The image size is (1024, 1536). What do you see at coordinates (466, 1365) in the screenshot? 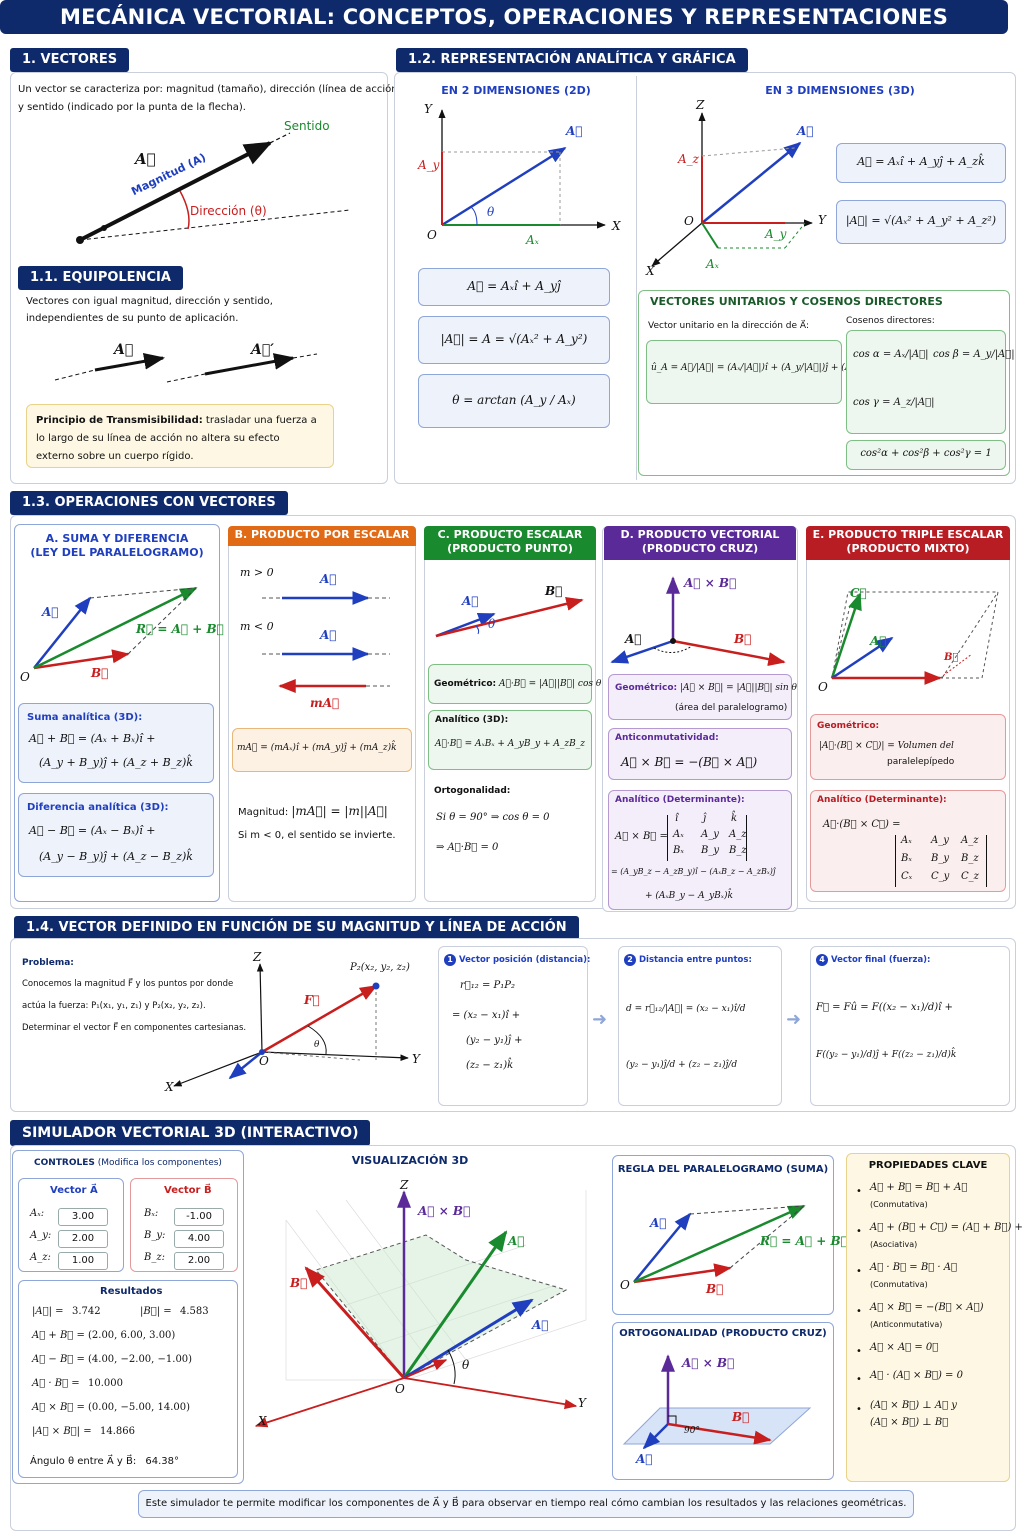
I see `viz-theta-label: θ` at bounding box center [466, 1365].